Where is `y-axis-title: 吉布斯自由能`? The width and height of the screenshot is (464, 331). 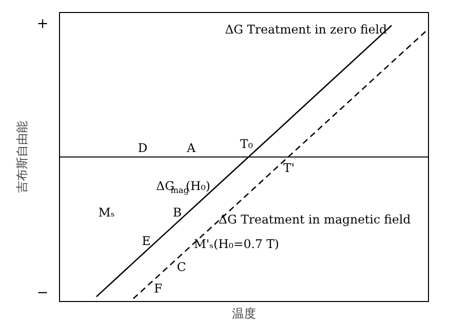
y-axis-title: 吉布斯自由能 is located at coordinates (21, 157).